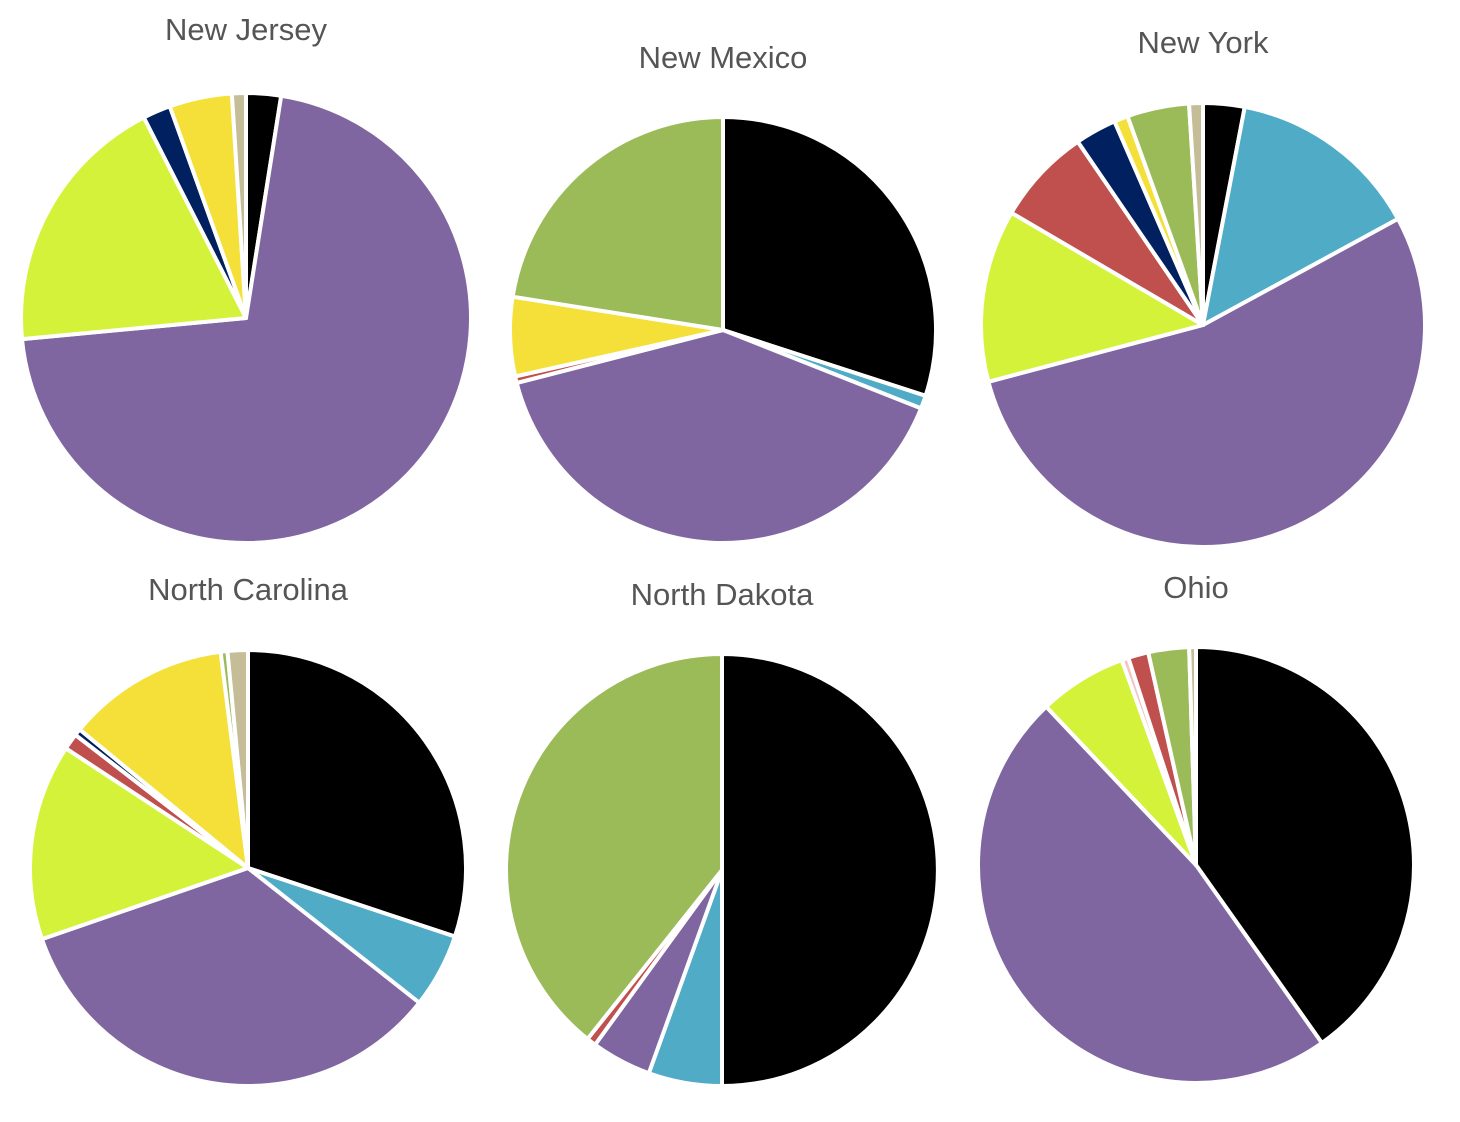 The height and width of the screenshot is (1122, 1460). What do you see at coordinates (1203, 42) in the screenshot?
I see `chart-title: New York` at bounding box center [1203, 42].